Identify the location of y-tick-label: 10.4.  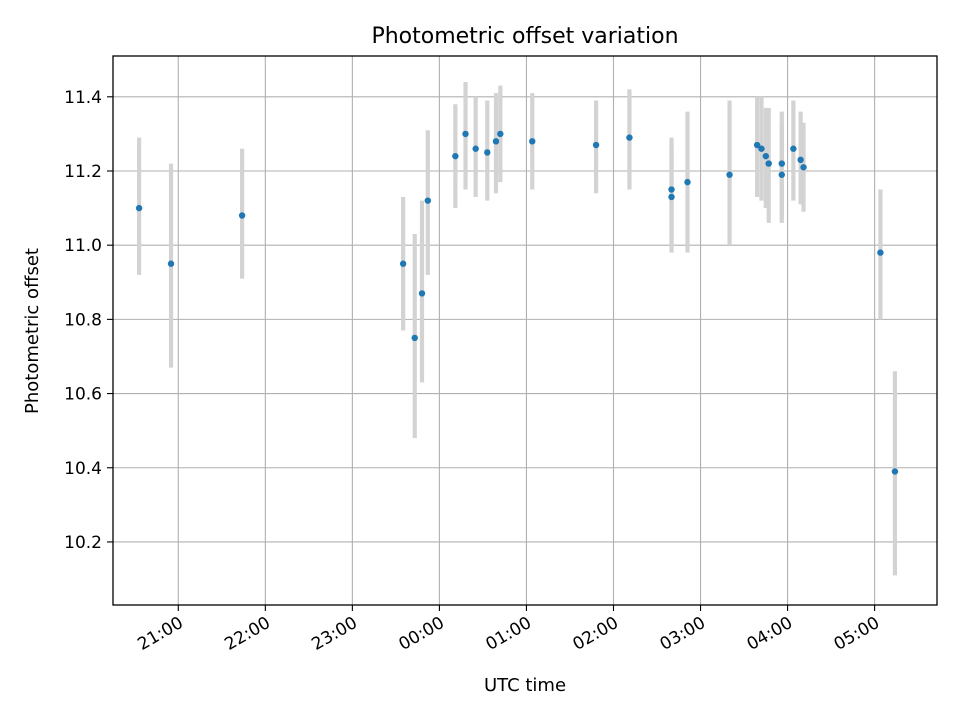
(83, 469).